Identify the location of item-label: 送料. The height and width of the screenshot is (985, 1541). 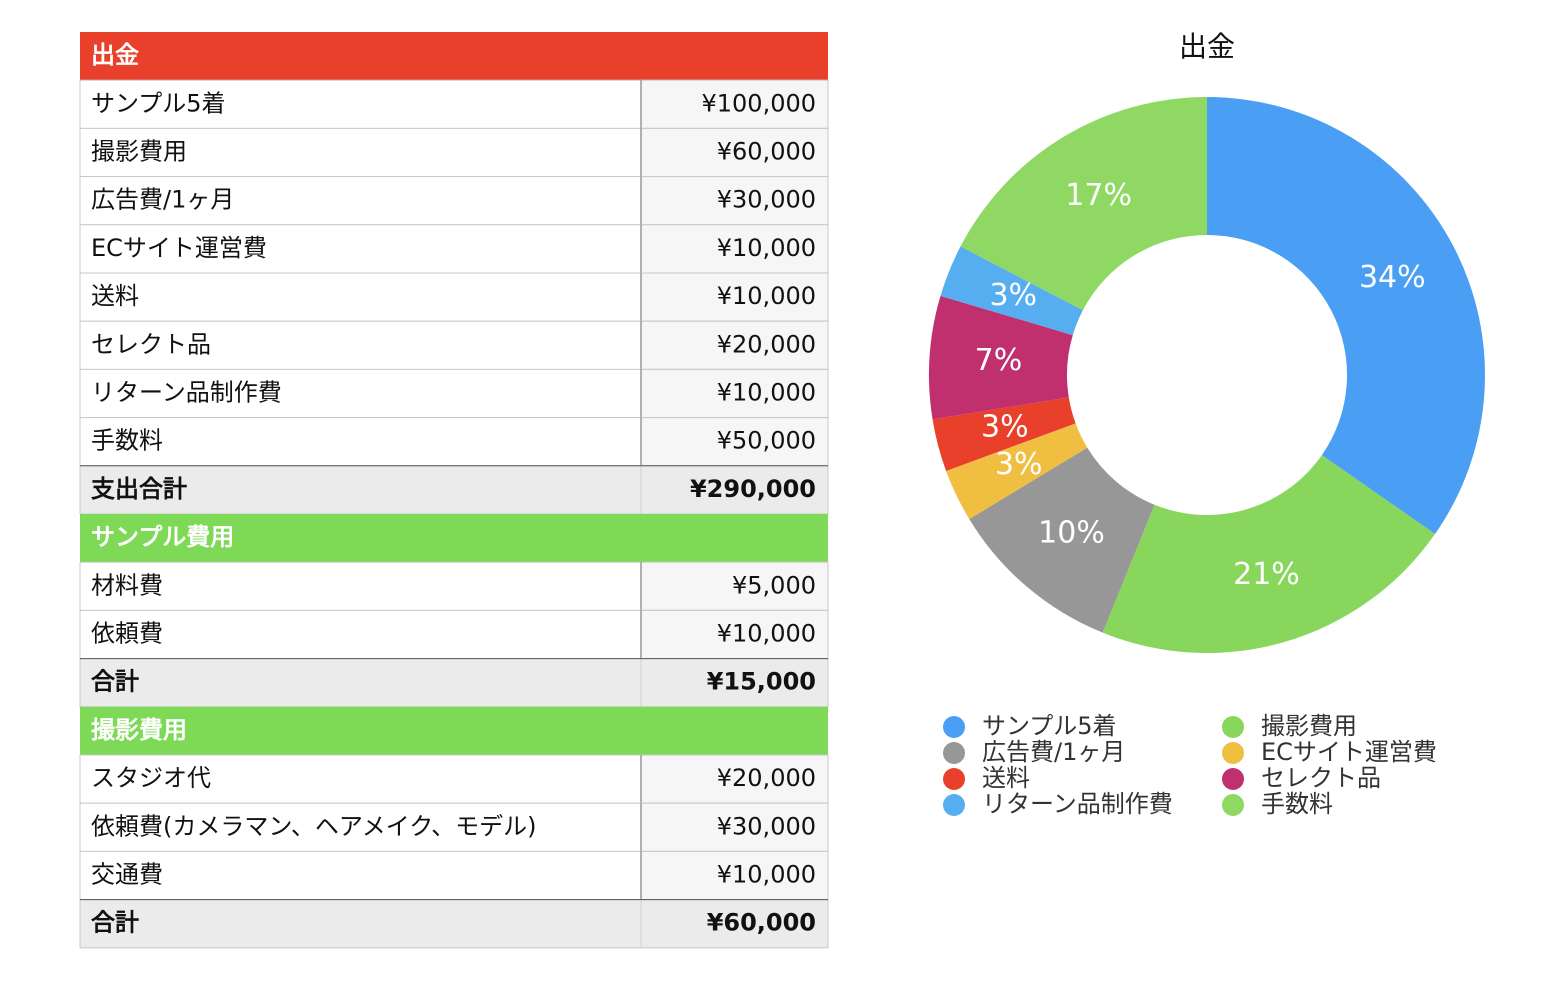
(115, 296).